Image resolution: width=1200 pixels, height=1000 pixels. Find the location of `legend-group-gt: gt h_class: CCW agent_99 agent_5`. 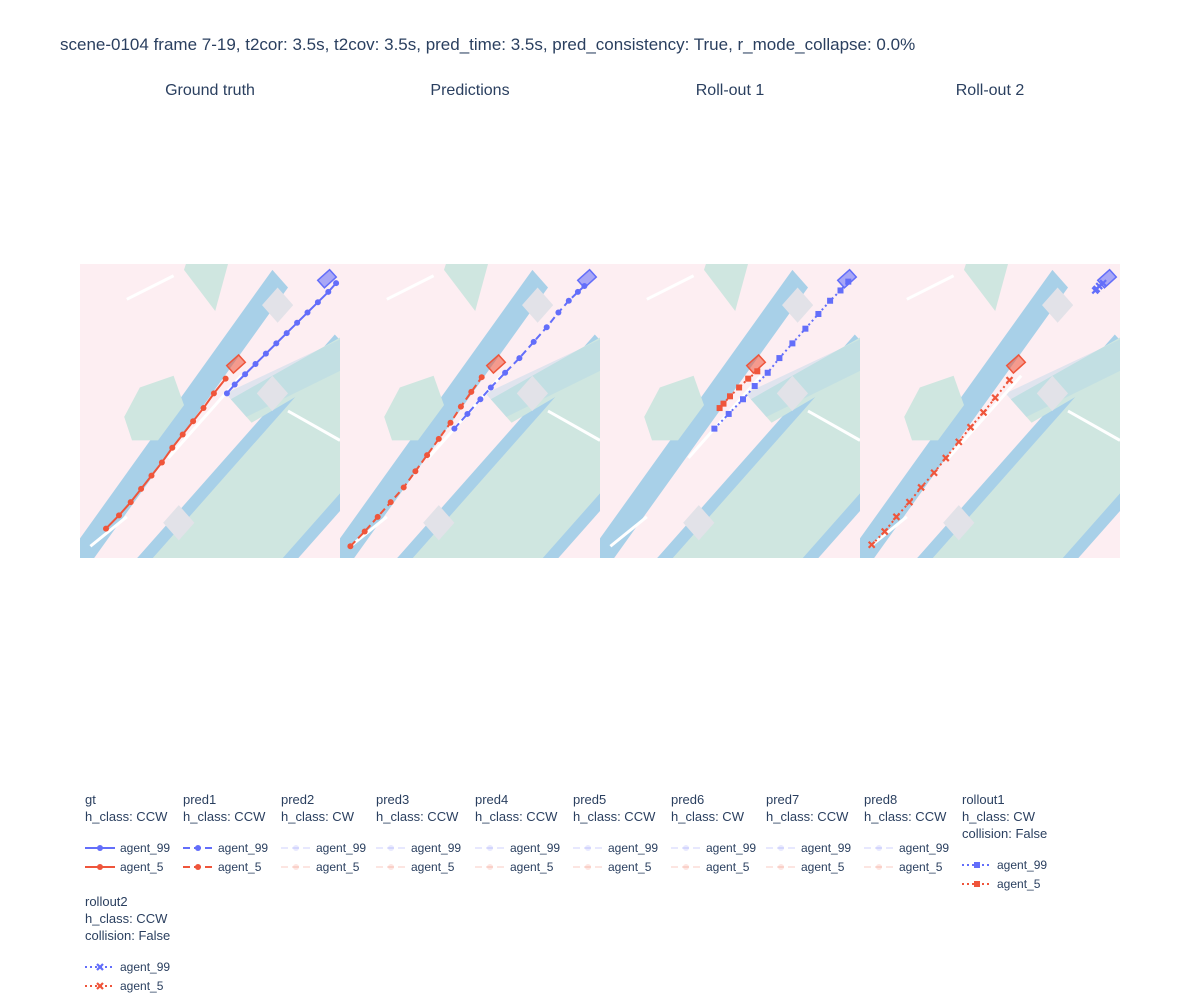

legend-group-gt: gt h_class: CCW agent_99 agent_5 is located at coordinates (127, 833).